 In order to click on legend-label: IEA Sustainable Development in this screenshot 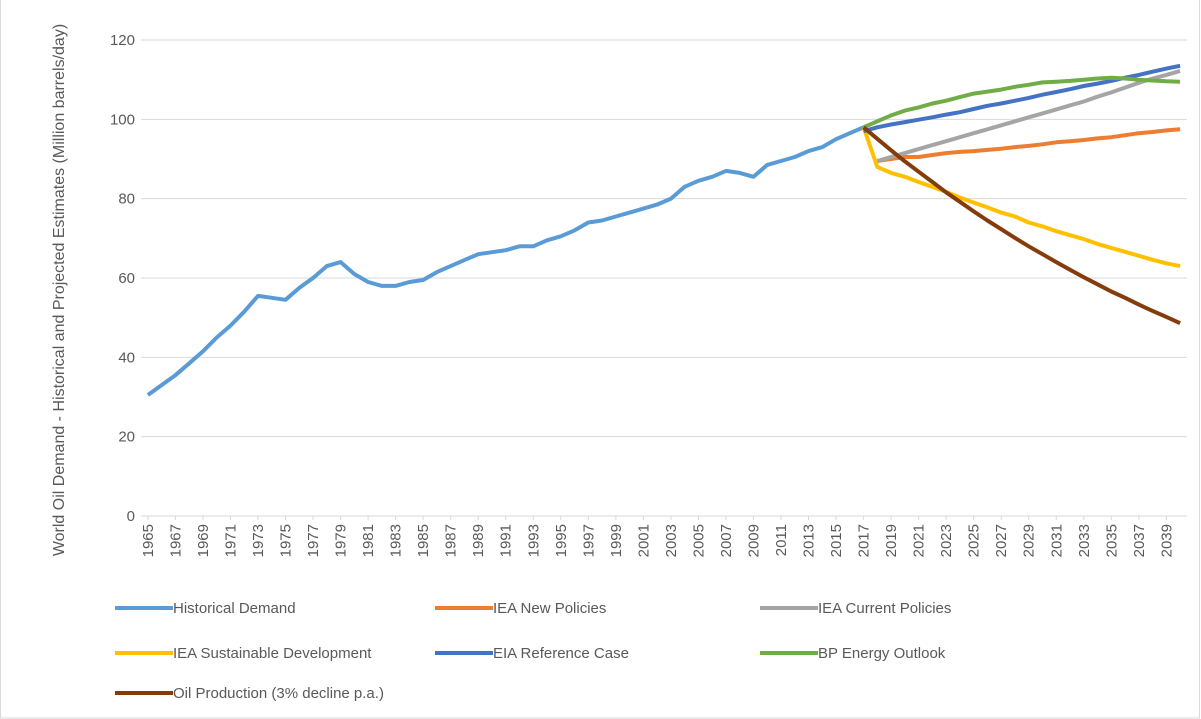, I will do `click(272, 653)`.